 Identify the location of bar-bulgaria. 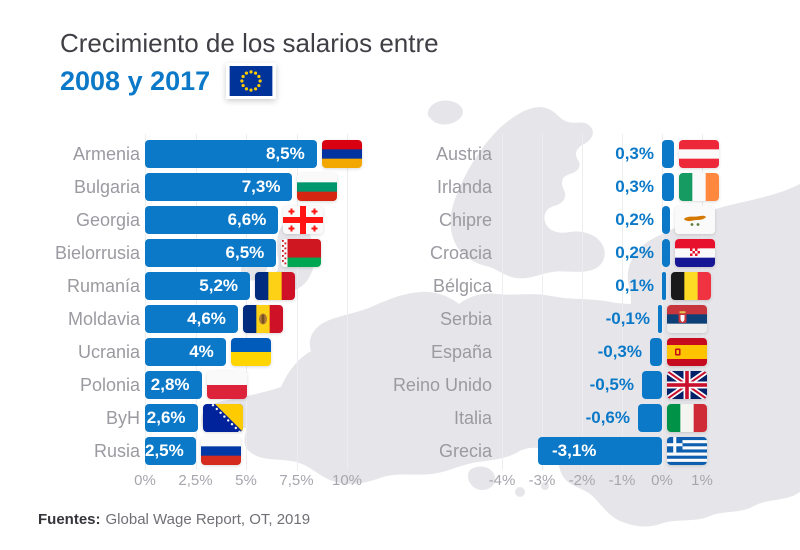
(219, 187).